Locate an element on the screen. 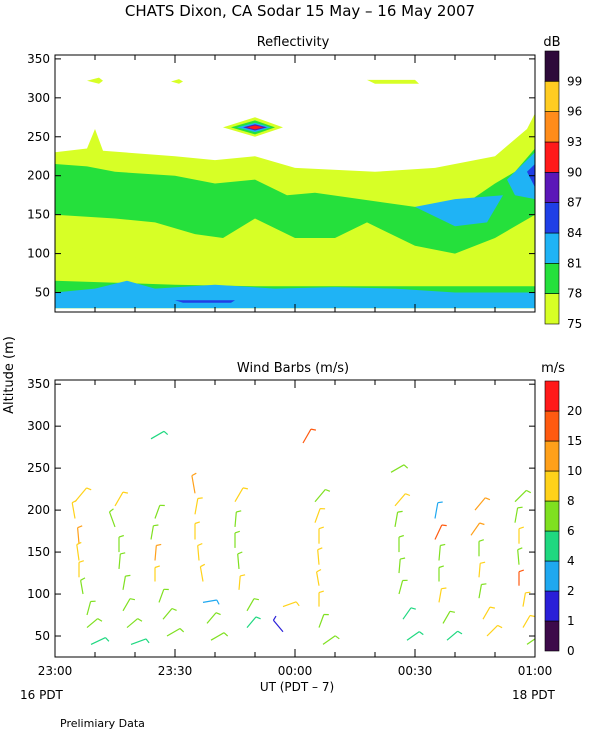  wind-colorbar: 0 1 2 4 6 8 10 15 20 is located at coordinates (563, 519).